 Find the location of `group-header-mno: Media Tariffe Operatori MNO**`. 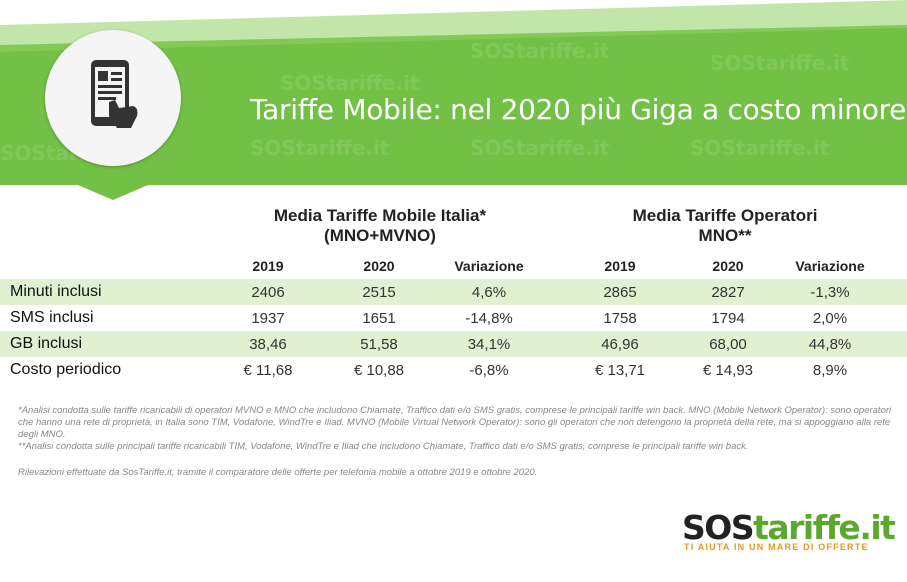

group-header-mno: Media Tariffe Operatori MNO** is located at coordinates (725, 225).